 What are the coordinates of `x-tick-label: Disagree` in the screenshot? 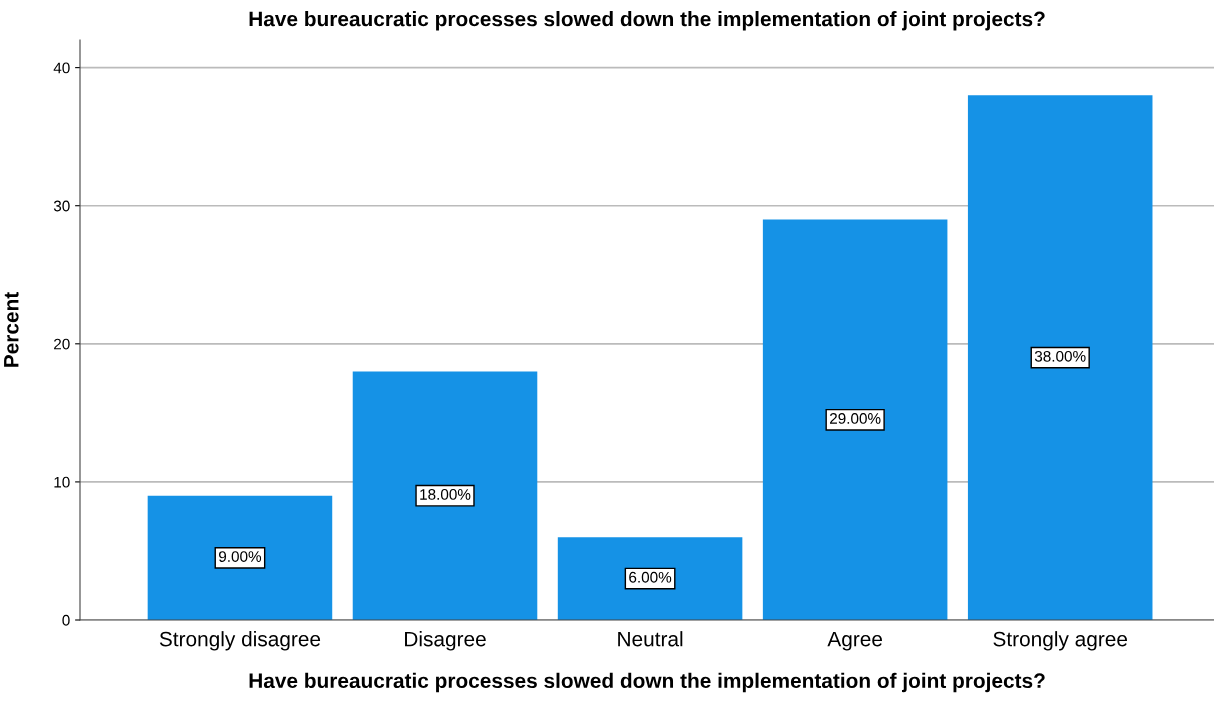 It's located at (445, 641).